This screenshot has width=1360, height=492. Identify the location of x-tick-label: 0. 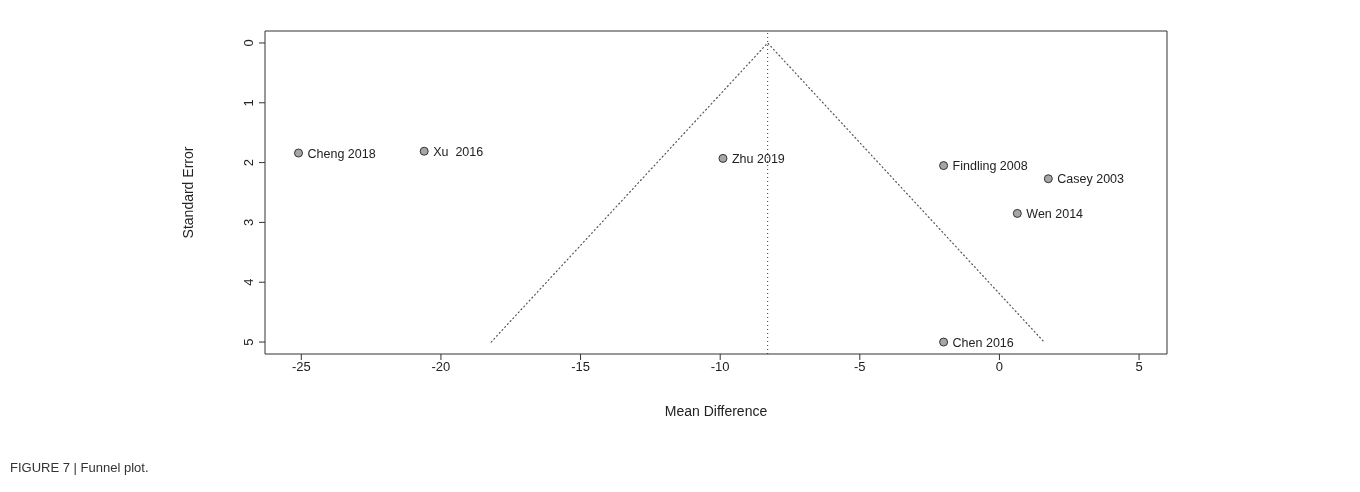
(999, 367).